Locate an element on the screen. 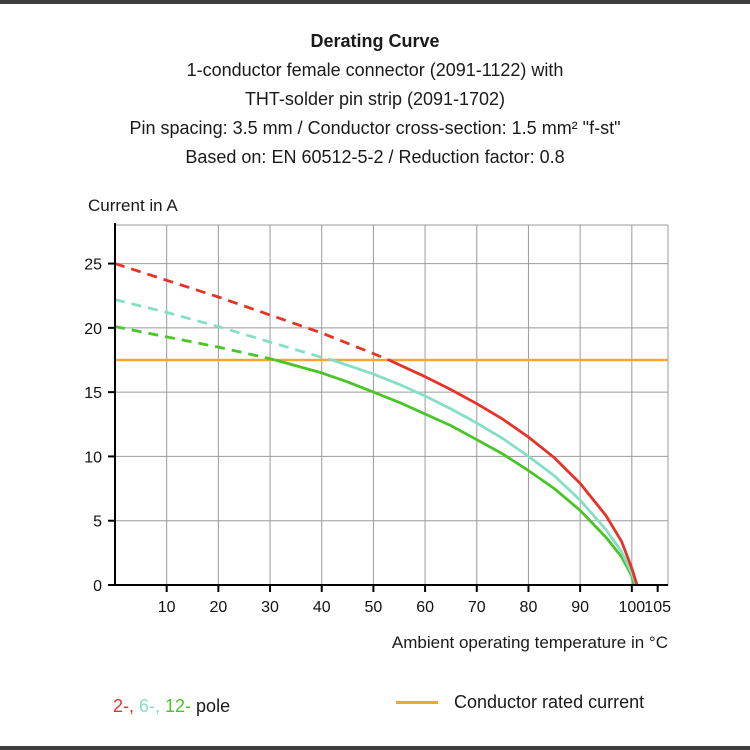  svg-text: 15 is located at coordinates (93, 393).